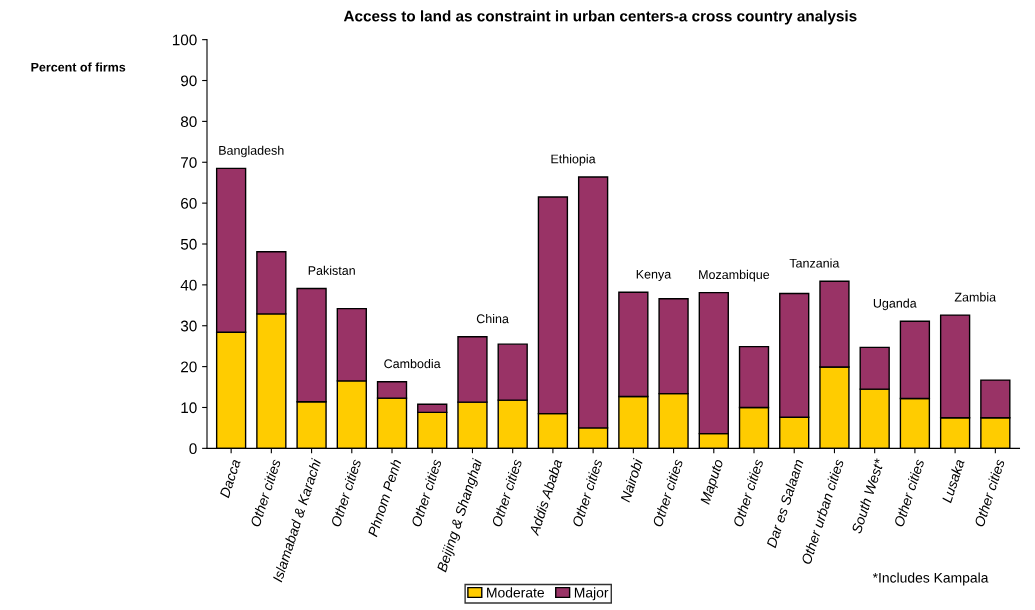  I want to click on y-tick-label: 80, so click(188, 122).